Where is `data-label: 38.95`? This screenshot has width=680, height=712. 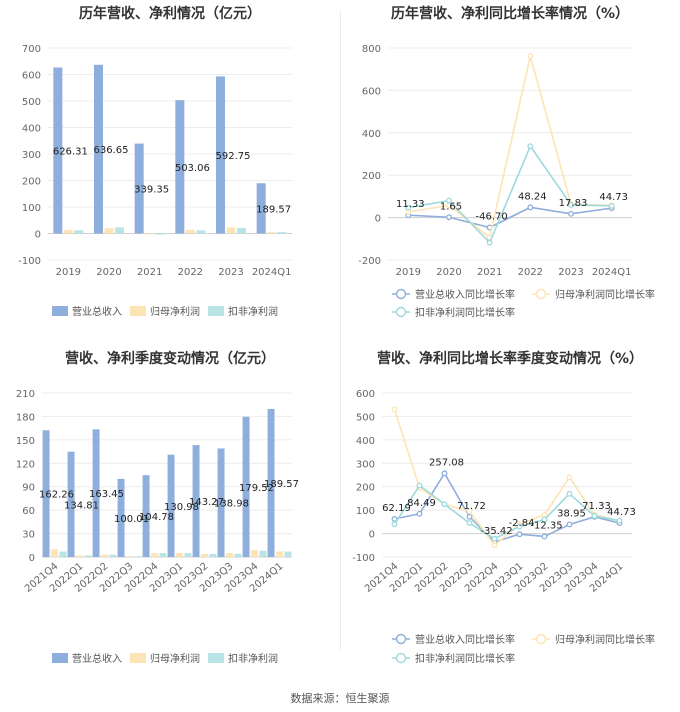 data-label: 38.95 is located at coordinates (571, 513).